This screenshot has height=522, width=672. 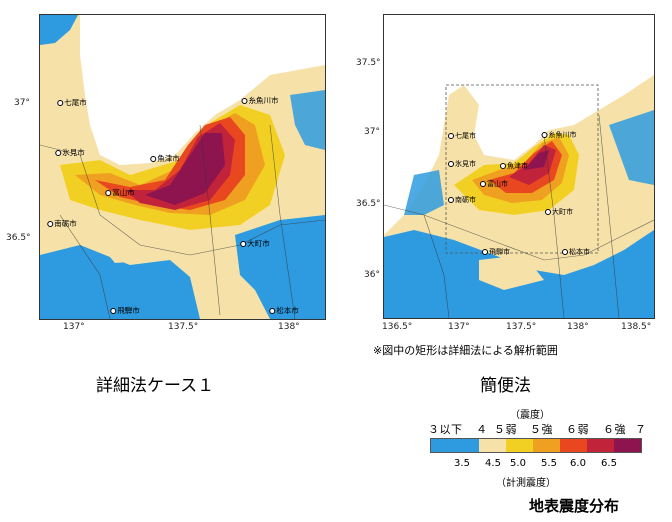 I want to click on legend-value-6-0: 6.0, so click(x=578, y=463).